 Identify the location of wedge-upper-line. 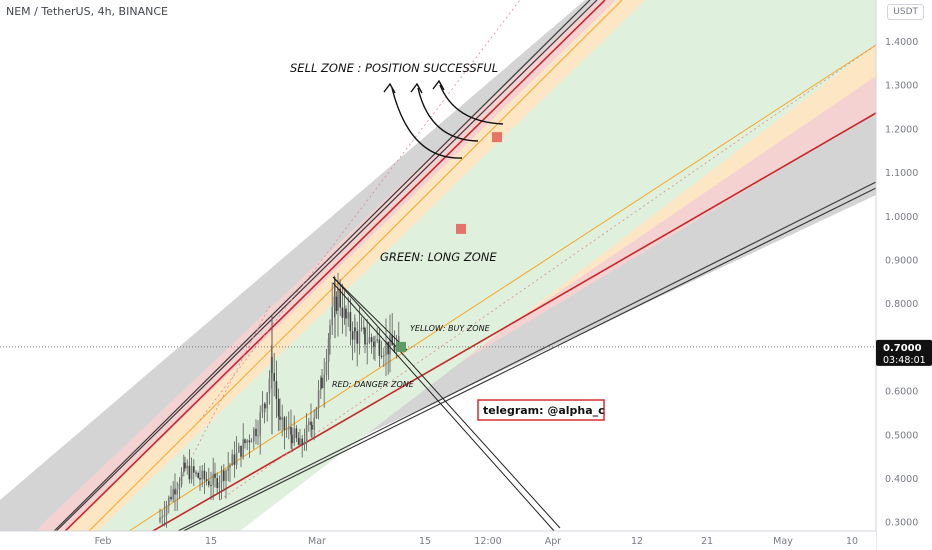
(446, 402).